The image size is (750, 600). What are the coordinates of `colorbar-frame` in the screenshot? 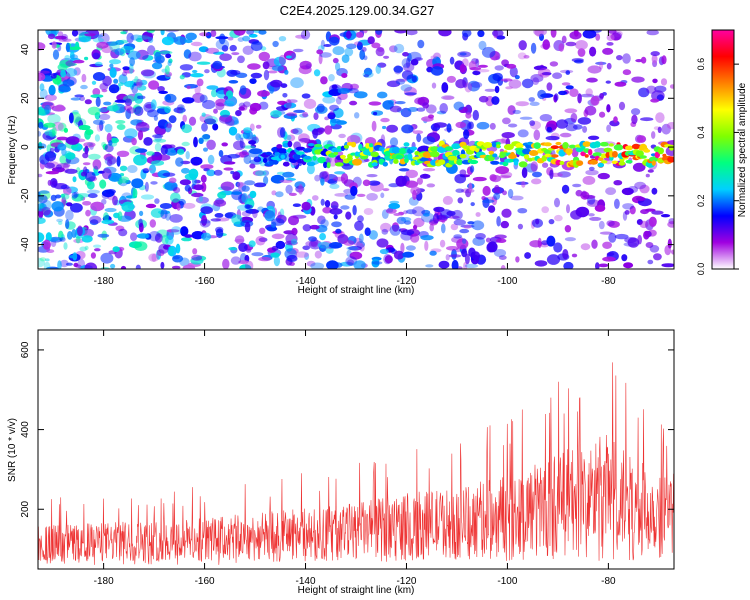 It's located at (723, 149).